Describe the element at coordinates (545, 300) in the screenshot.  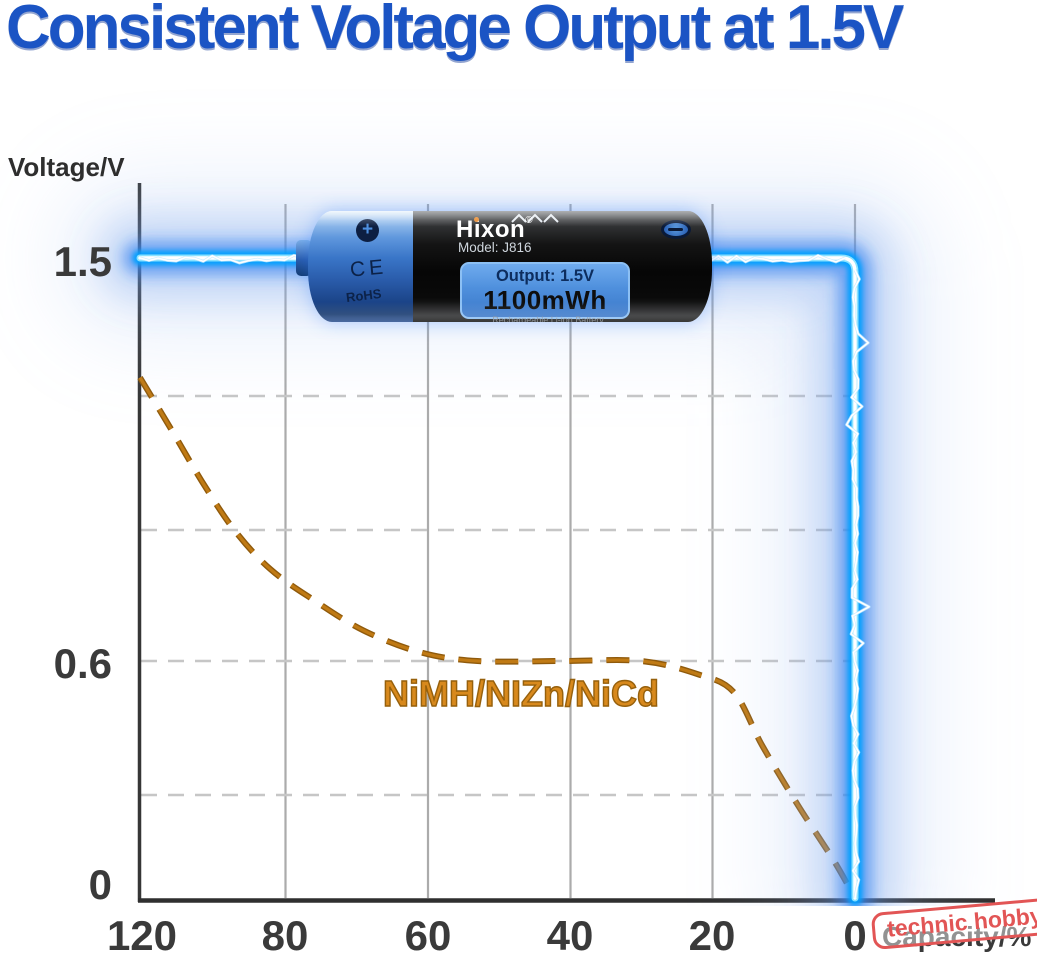
I see `battery-capacity: 1100mWh` at that location.